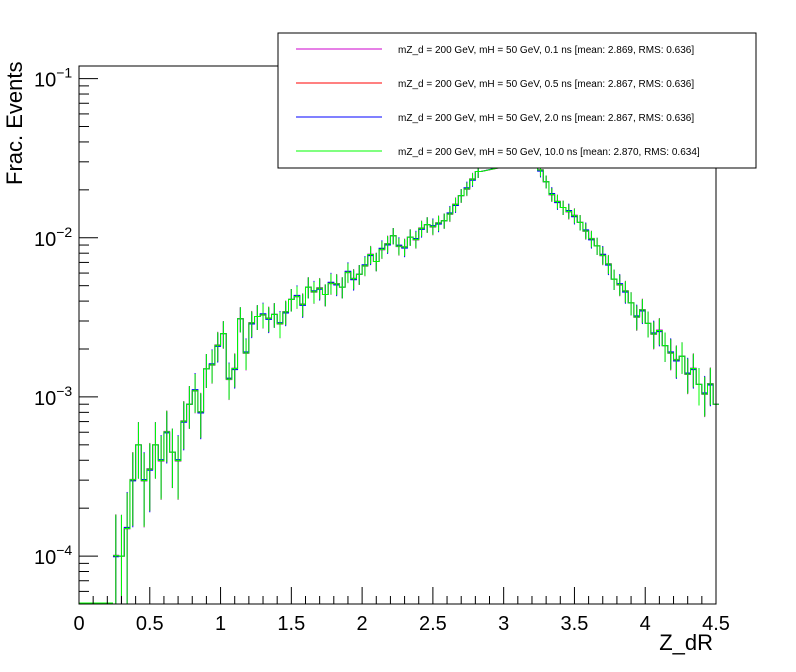 This screenshot has width=796, height=672. I want to click on x-tick-label: 4, so click(645, 624).